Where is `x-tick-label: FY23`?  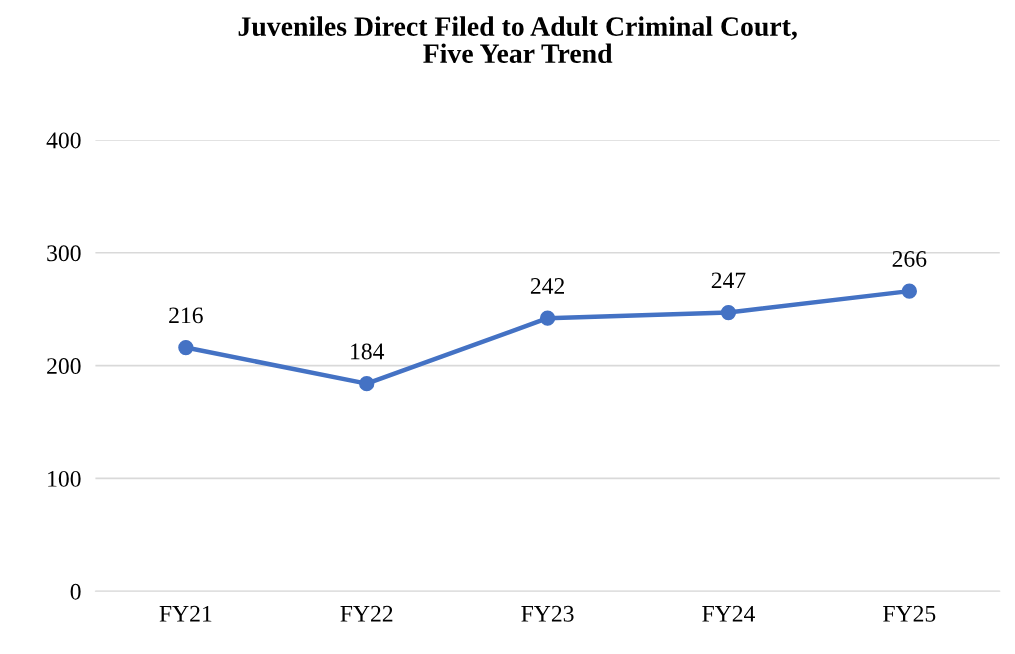
x-tick-label: FY23 is located at coordinates (547, 613).